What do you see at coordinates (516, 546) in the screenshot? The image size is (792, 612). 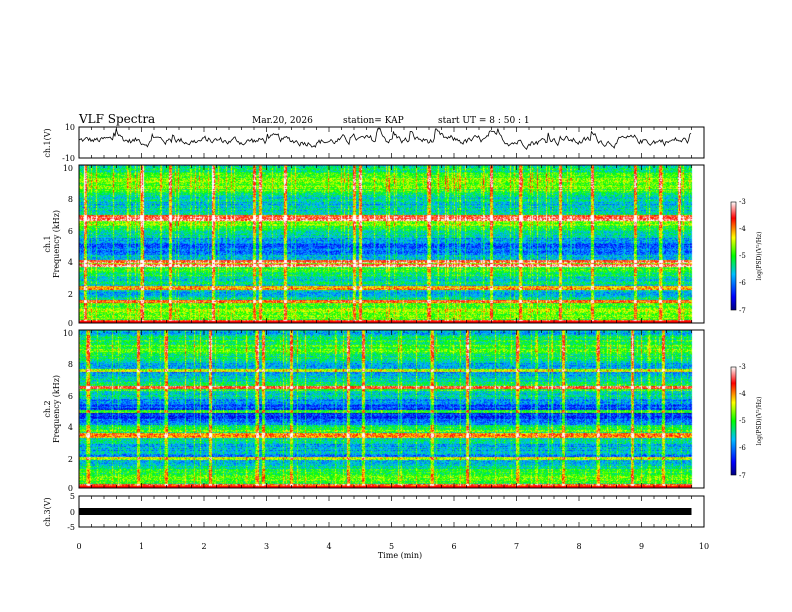 I see `x-tick-7: 7` at bounding box center [516, 546].